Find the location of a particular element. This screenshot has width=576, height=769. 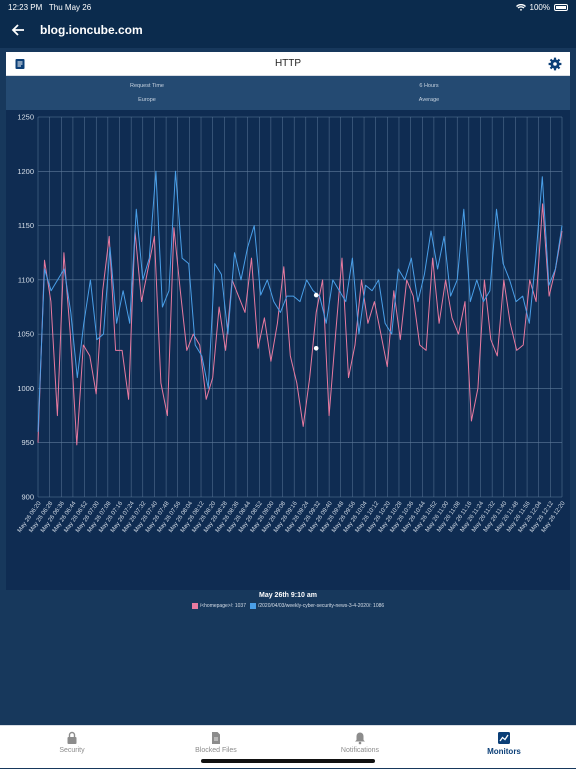

status-right: 100% is located at coordinates (541, 7).